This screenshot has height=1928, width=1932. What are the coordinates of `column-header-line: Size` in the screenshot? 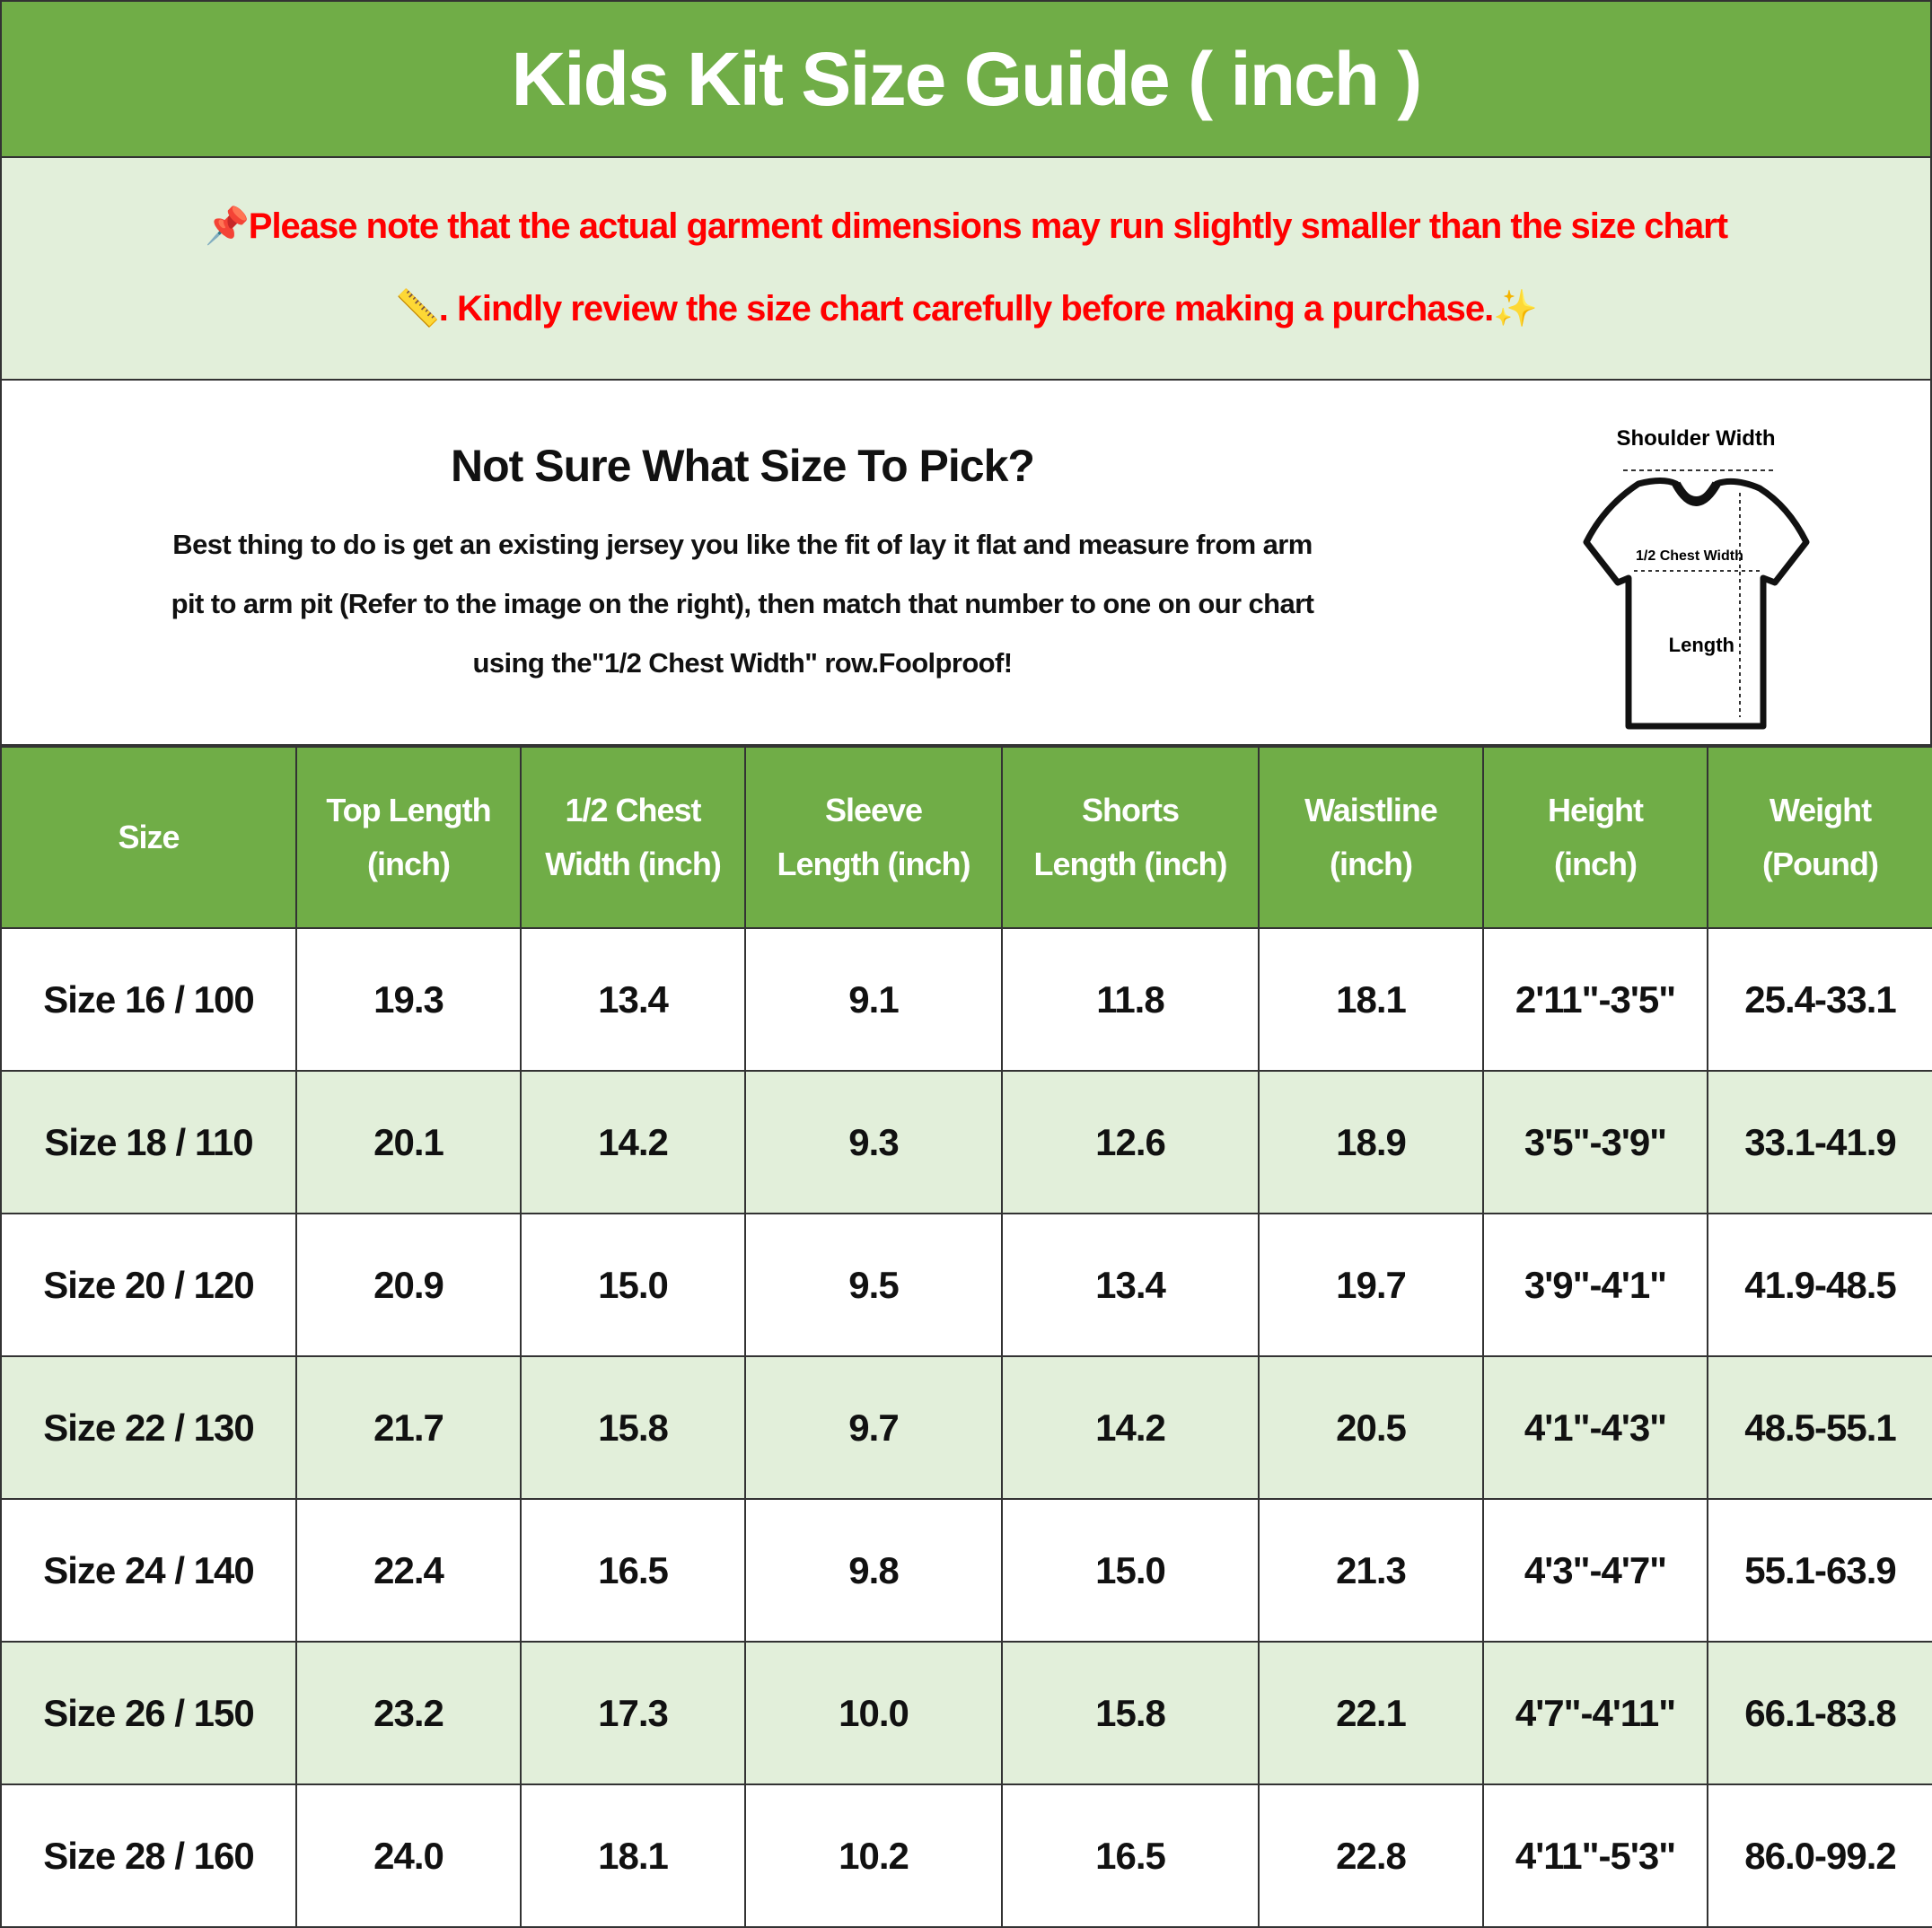 It's located at (149, 837).